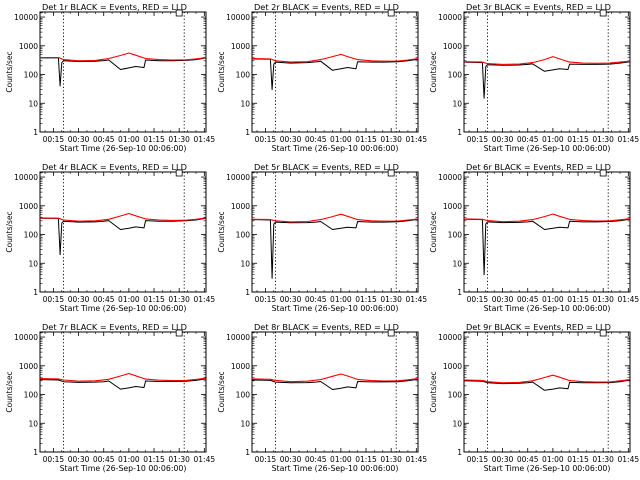  Describe the element at coordinates (326, 7) in the screenshot. I see `plot-title: Det 2r BLACK = Events, RED = LLD` at that location.